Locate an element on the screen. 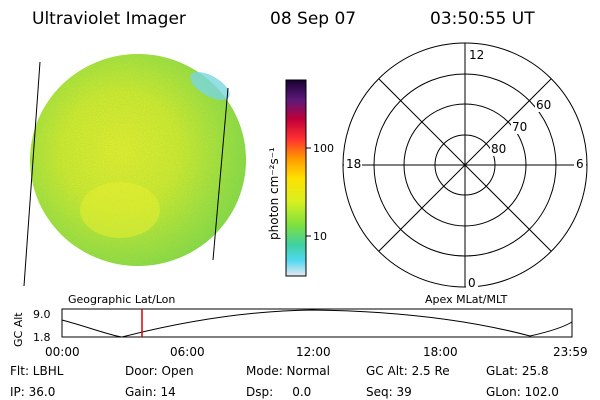 The image size is (600, 400). geographic-label: Geographic Lat/Lon is located at coordinates (121, 299).